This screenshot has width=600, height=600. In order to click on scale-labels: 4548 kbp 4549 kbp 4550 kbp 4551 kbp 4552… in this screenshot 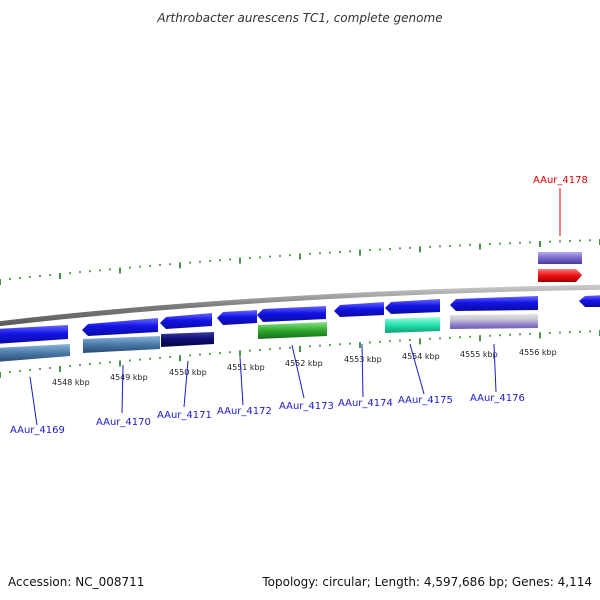, I will do `click(304, 367)`.